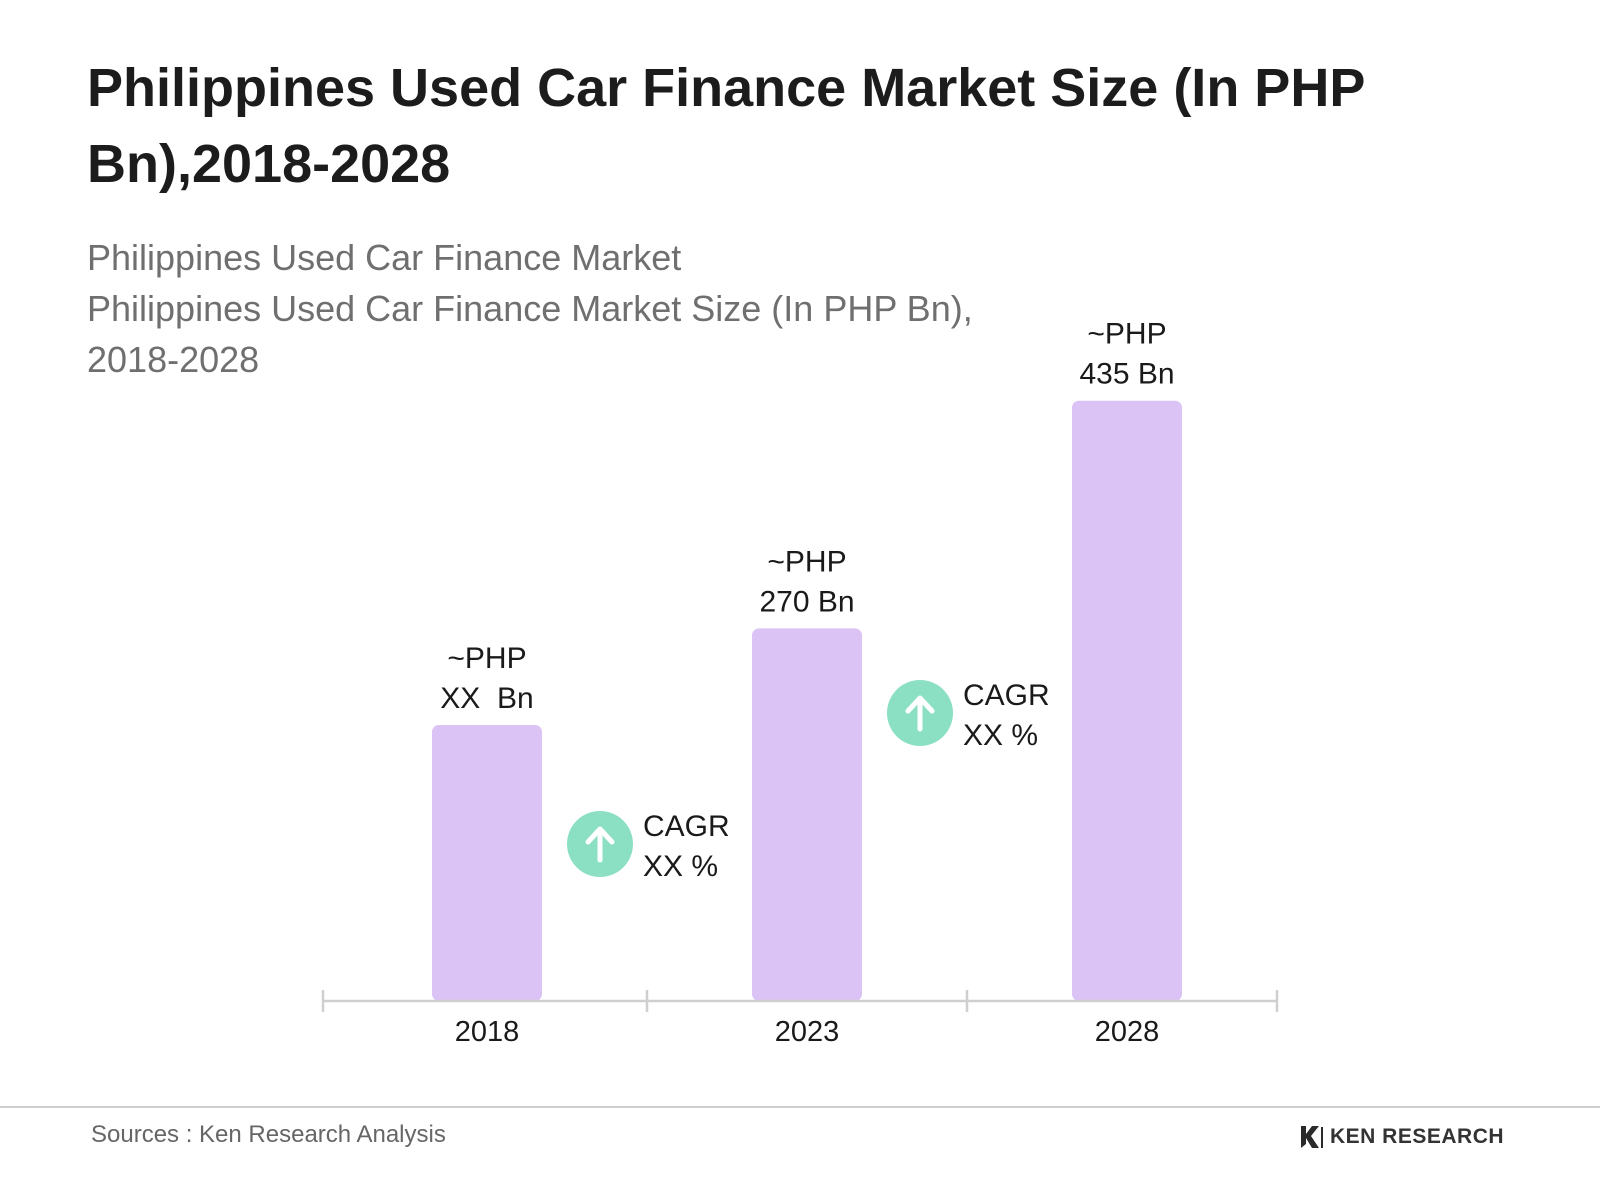 The width and height of the screenshot is (1600, 1200). I want to click on source-note: Sources : Ken Research Analysis, so click(268, 1134).